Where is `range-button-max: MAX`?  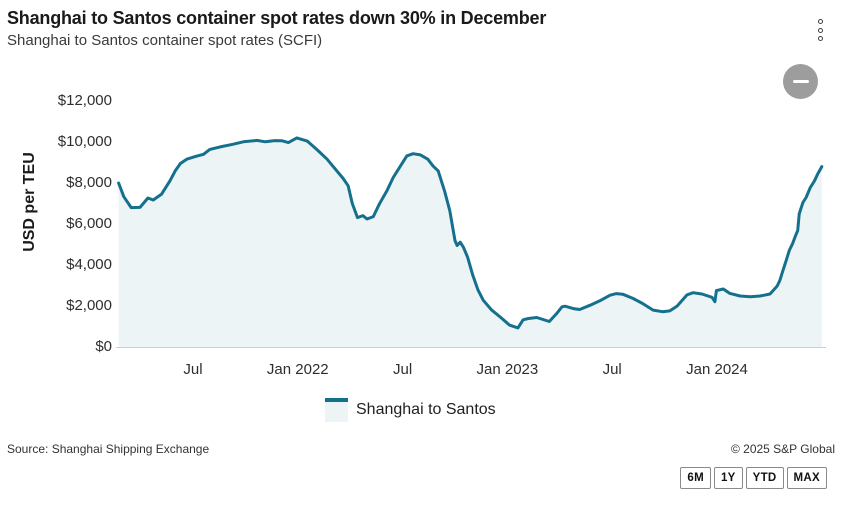 range-button-max: MAX is located at coordinates (806, 478).